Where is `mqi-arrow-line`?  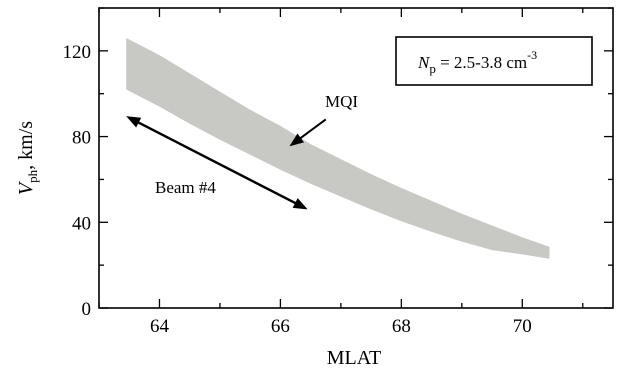
mqi-arrow-line is located at coordinates (311, 130).